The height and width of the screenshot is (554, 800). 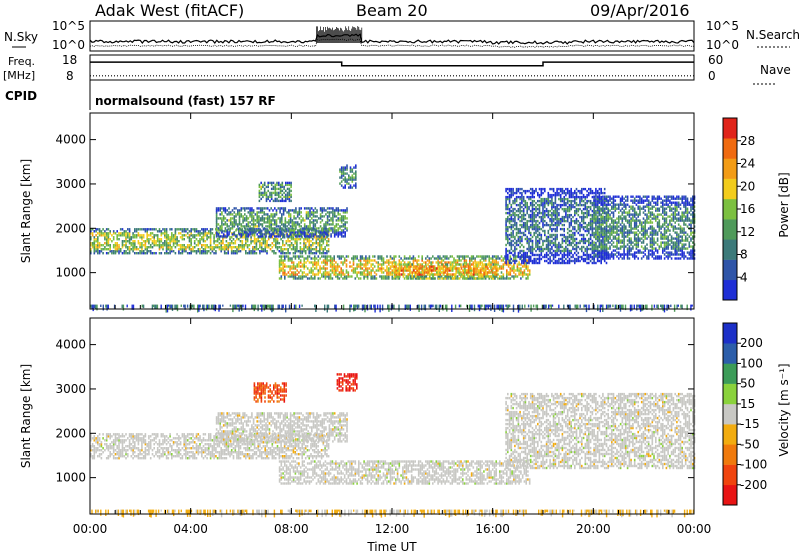 What do you see at coordinates (392, 67) in the screenshot?
I see `freq-panel-frame` at bounding box center [392, 67].